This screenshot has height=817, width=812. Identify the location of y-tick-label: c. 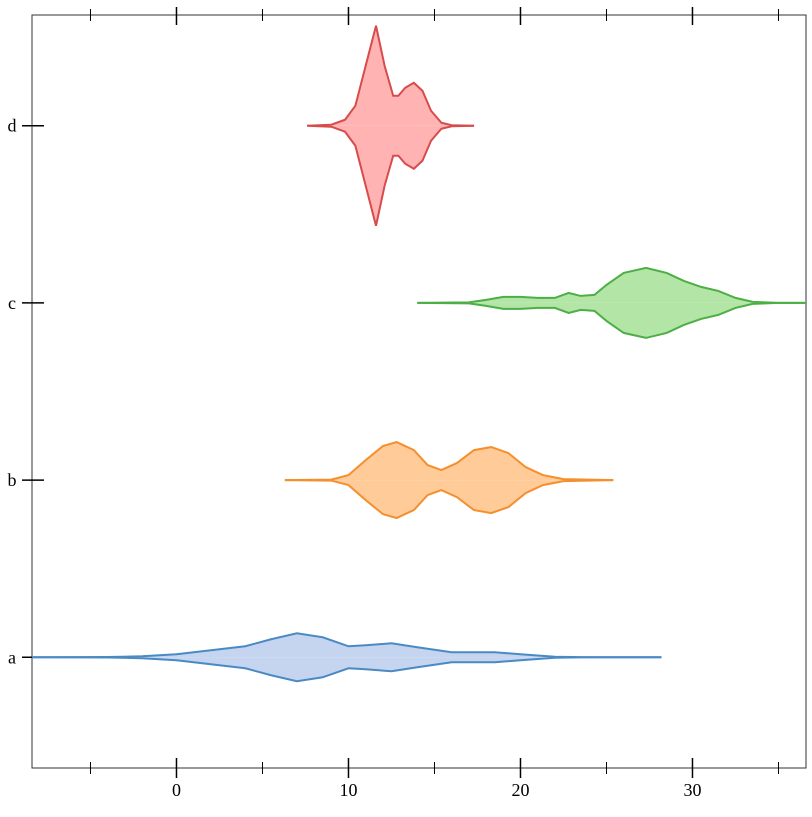
(12, 303).